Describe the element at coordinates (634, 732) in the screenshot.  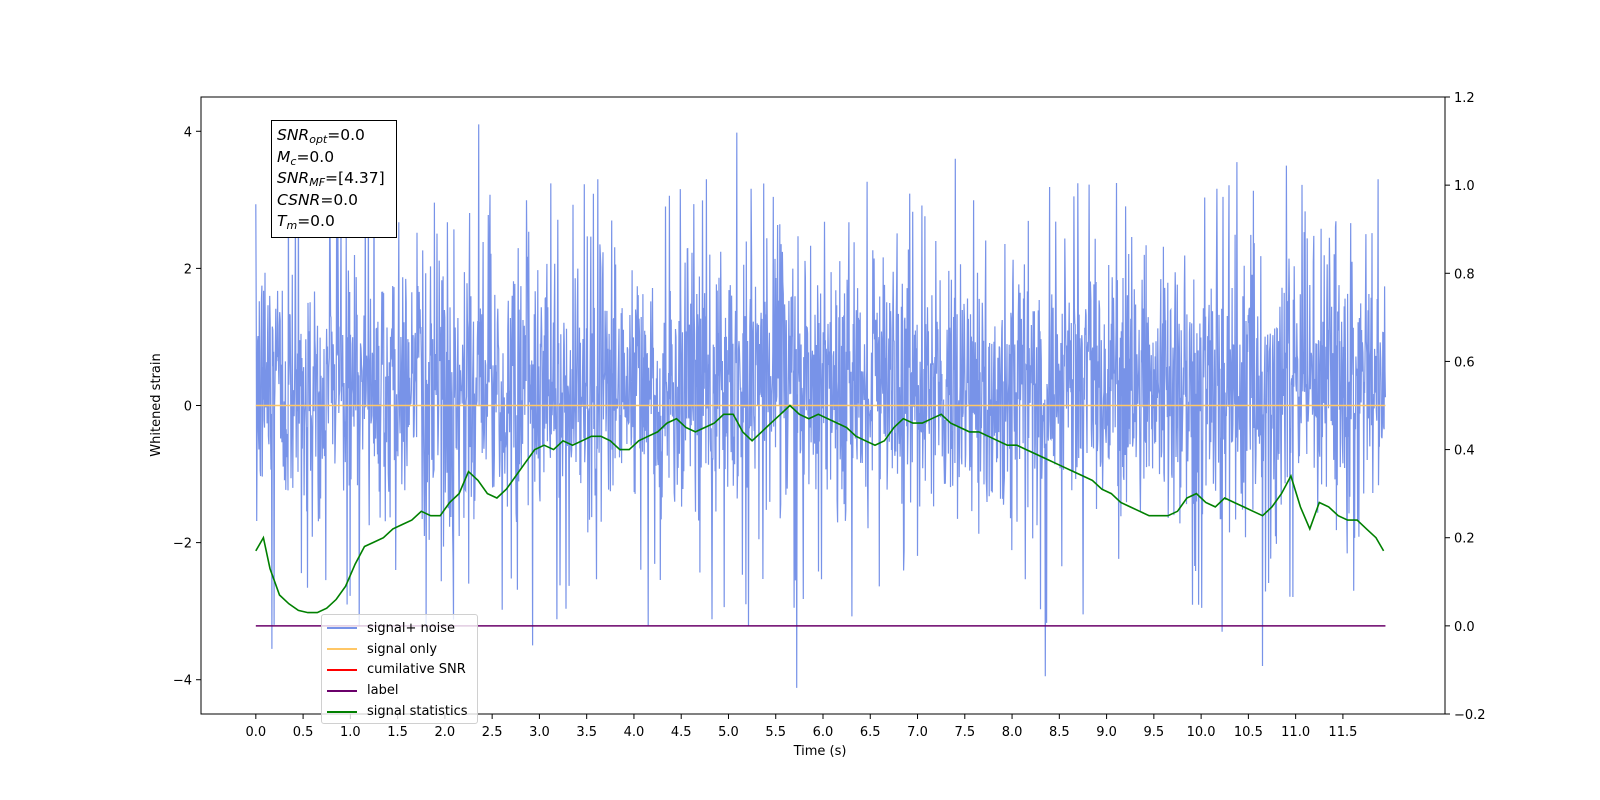
I see `x-tick-label: 4.0` at that location.